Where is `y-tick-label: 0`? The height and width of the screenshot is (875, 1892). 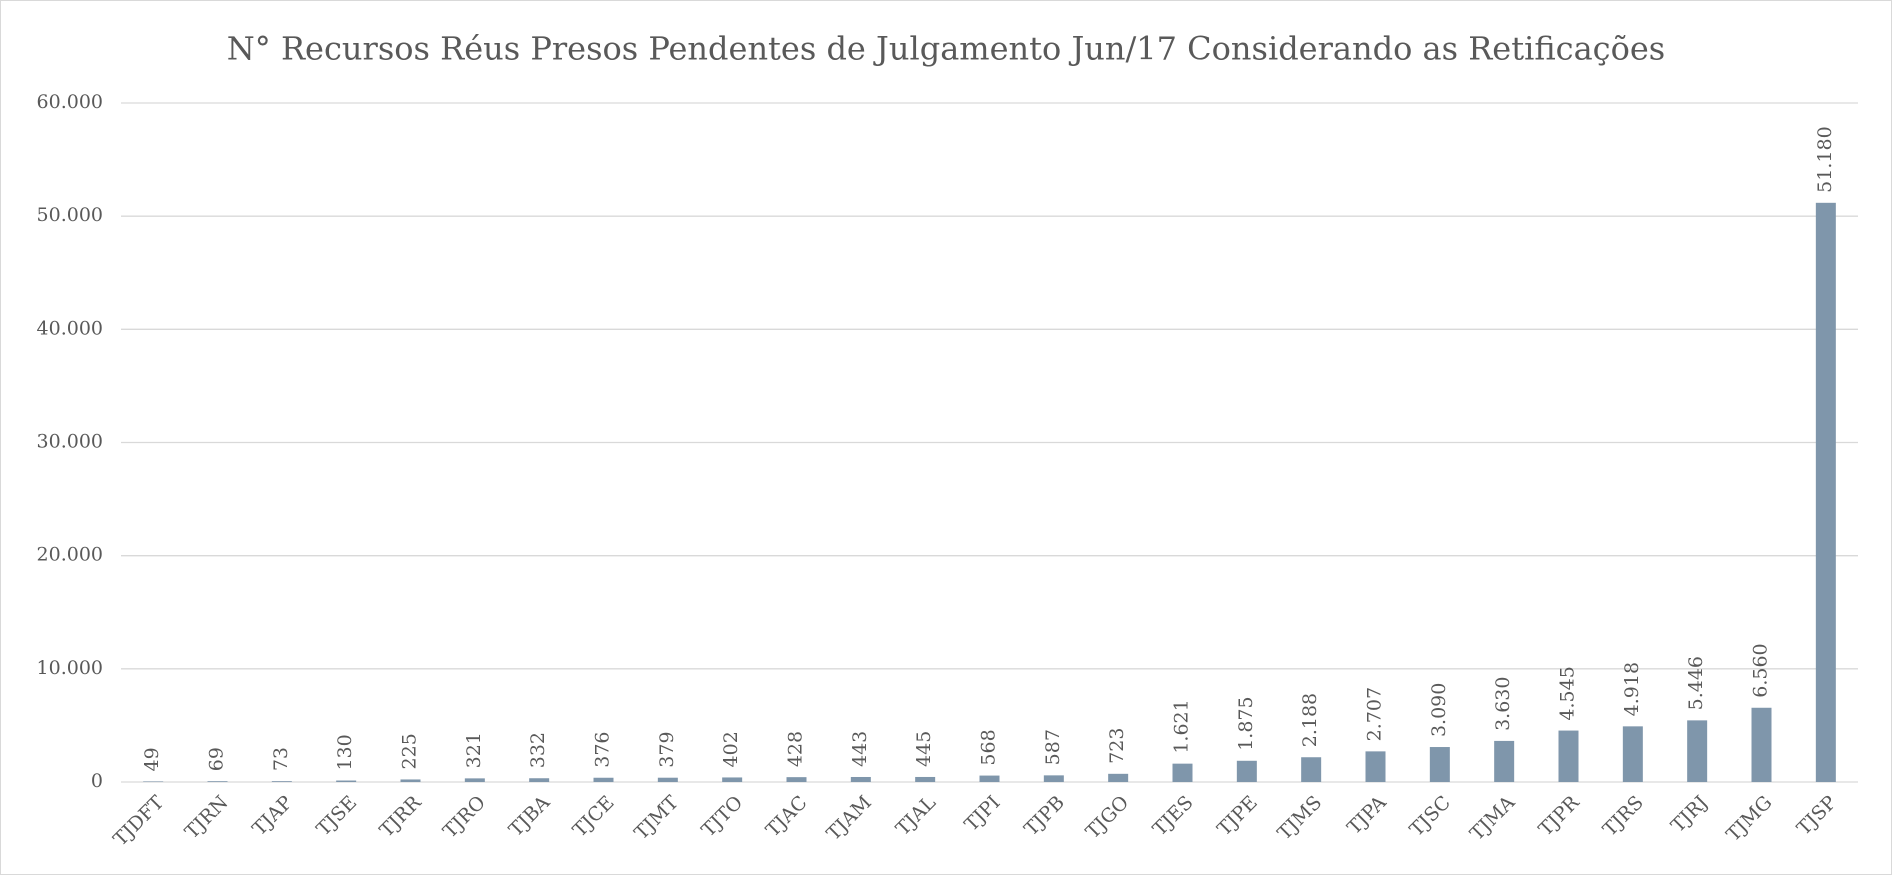
y-tick-label: 0 is located at coordinates (97, 781).